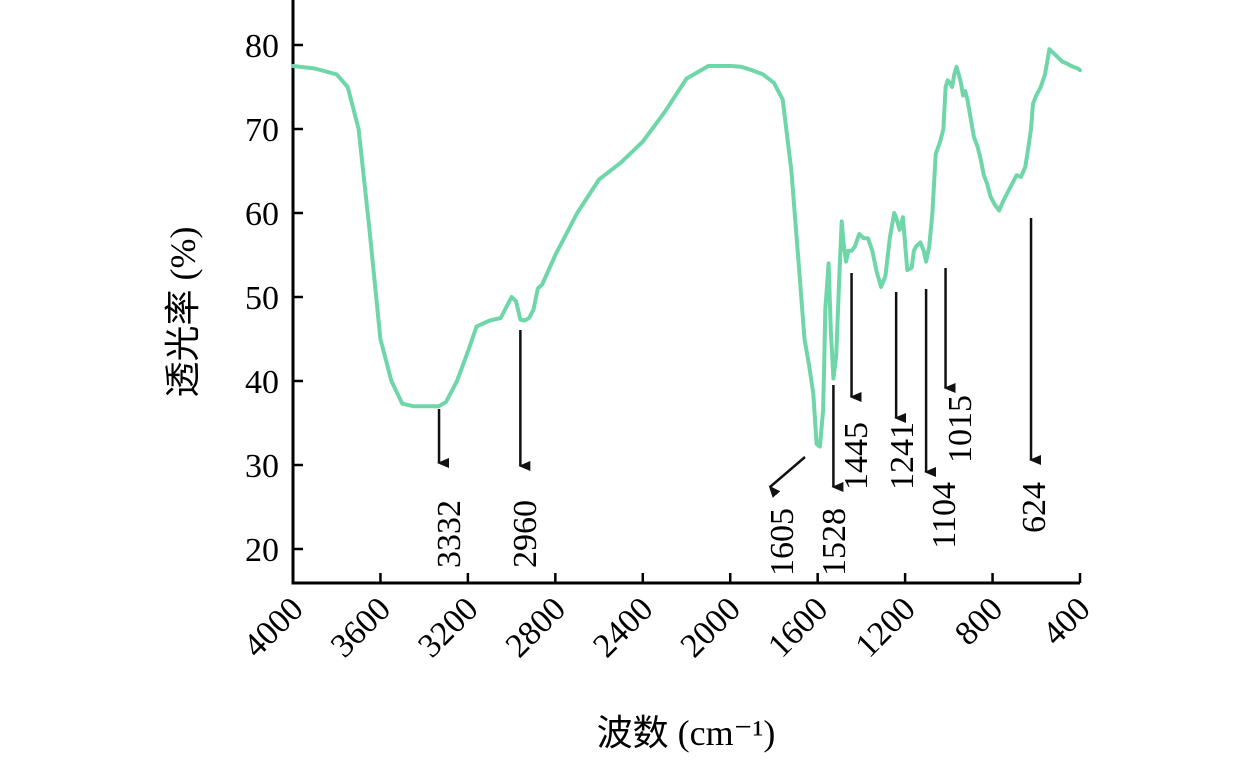  Describe the element at coordinates (711, 627) in the screenshot. I see `x-tick-label: 2000` at that location.